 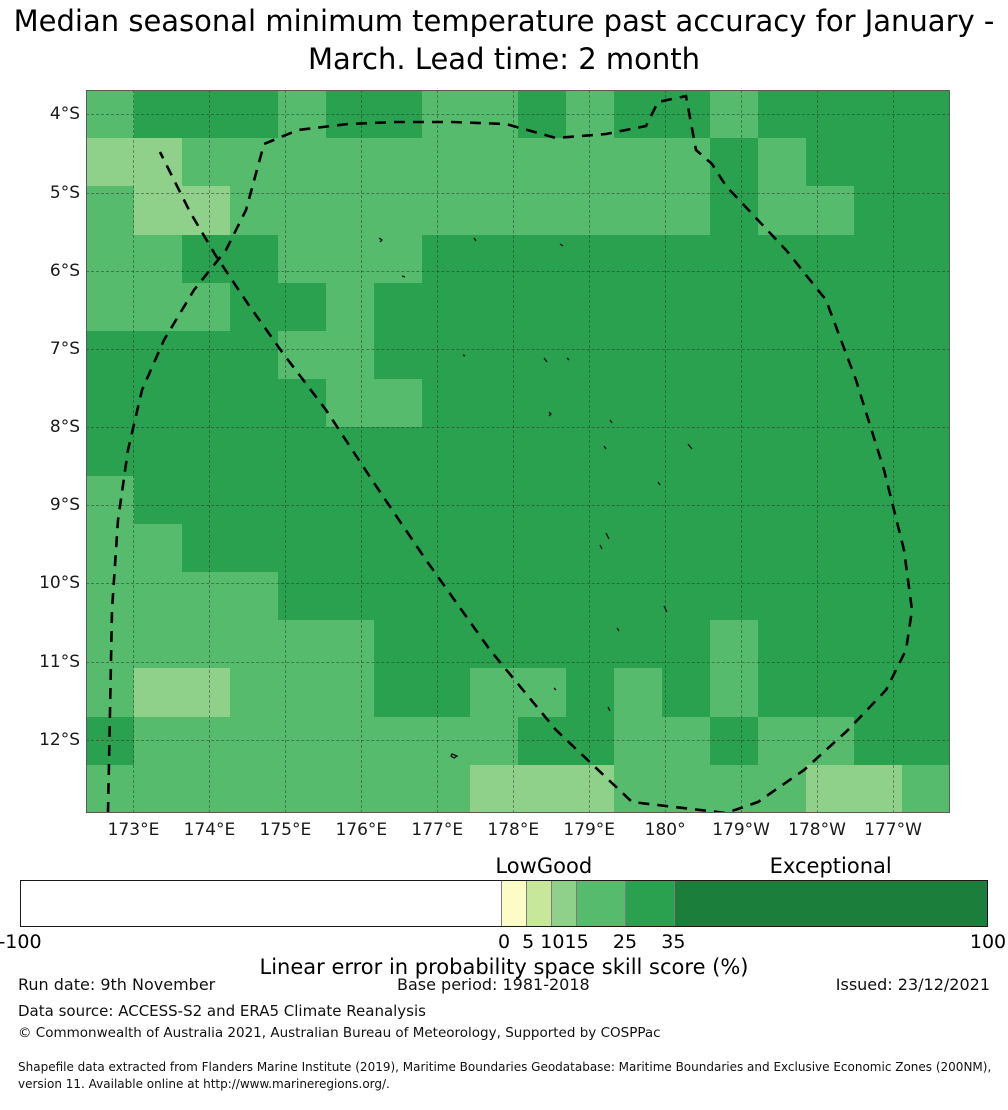 I want to click on colorbar-tick-label: 15, so click(x=576, y=942).